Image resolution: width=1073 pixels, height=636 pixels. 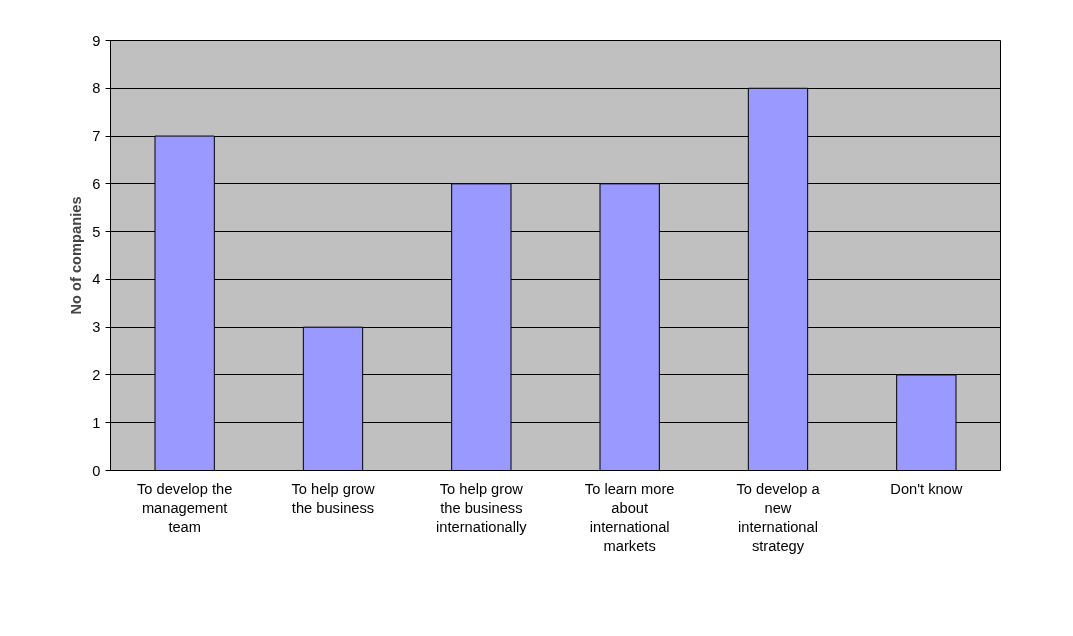 What do you see at coordinates (96, 136) in the screenshot?
I see `y-tick-label: 7` at bounding box center [96, 136].